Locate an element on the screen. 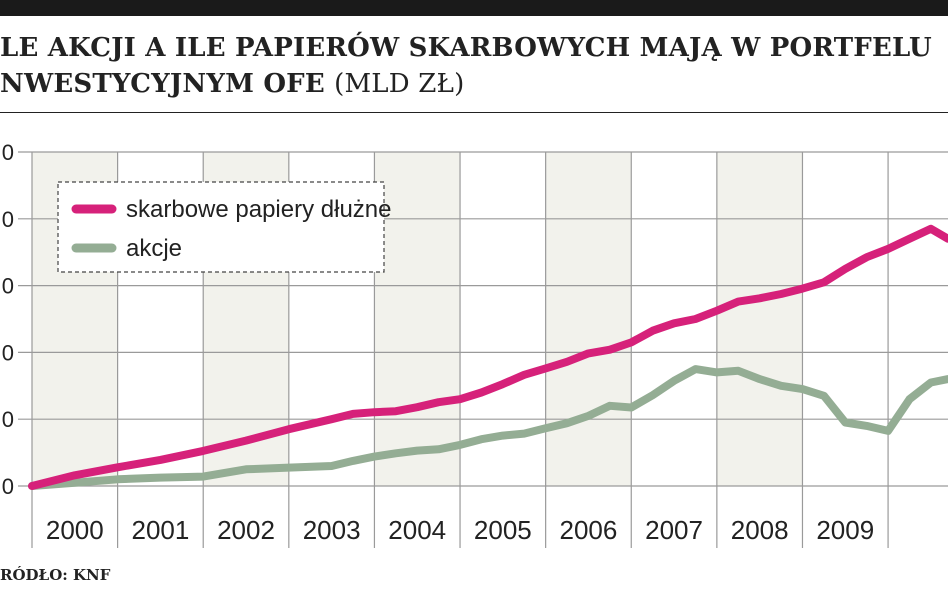 The height and width of the screenshot is (593, 948). chart-title-unit: (MLD ZŁ) is located at coordinates (399, 84).